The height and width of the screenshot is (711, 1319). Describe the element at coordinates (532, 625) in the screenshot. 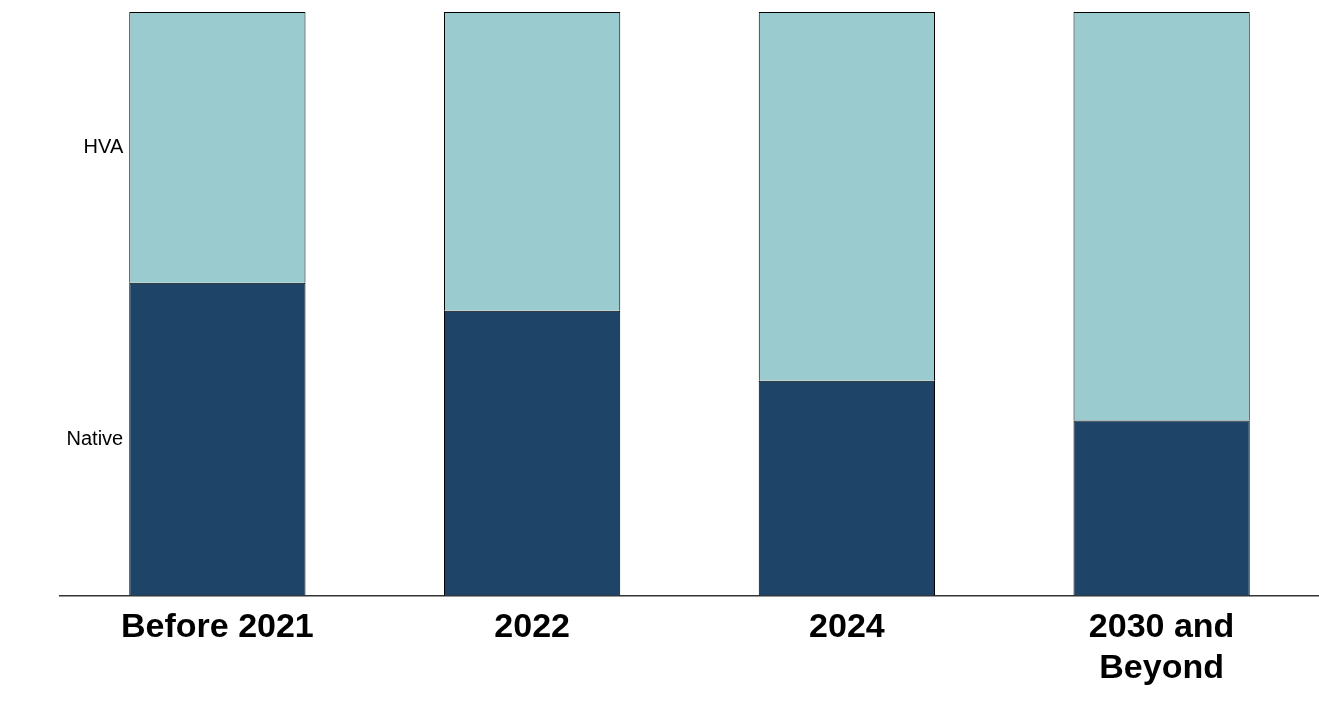

I see `x-tick-label: 2022` at that location.